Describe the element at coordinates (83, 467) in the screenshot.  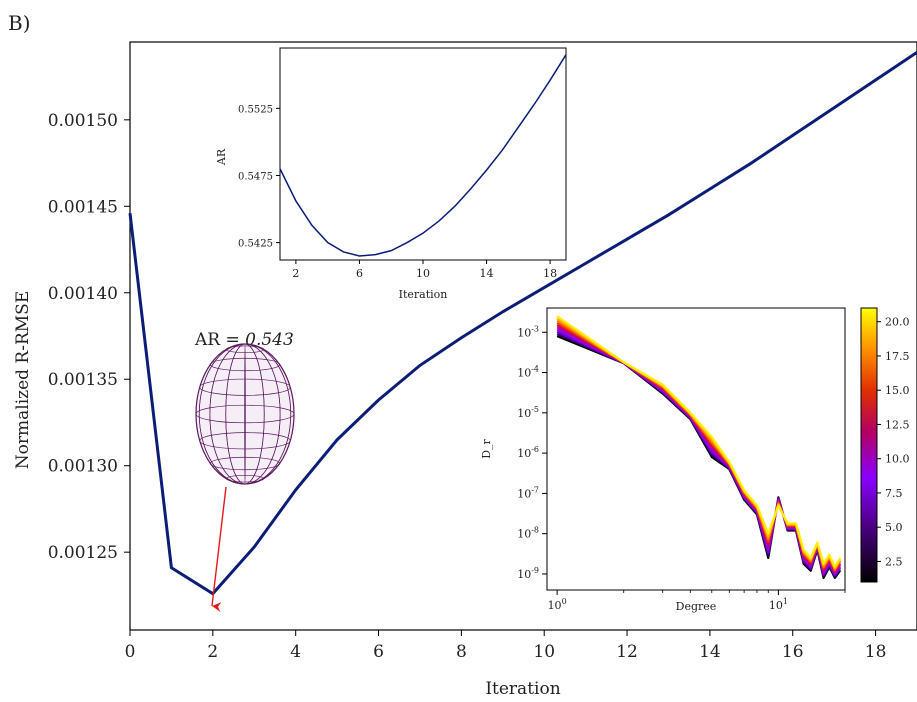
I see `main-ytick-label: 0.00130` at that location.